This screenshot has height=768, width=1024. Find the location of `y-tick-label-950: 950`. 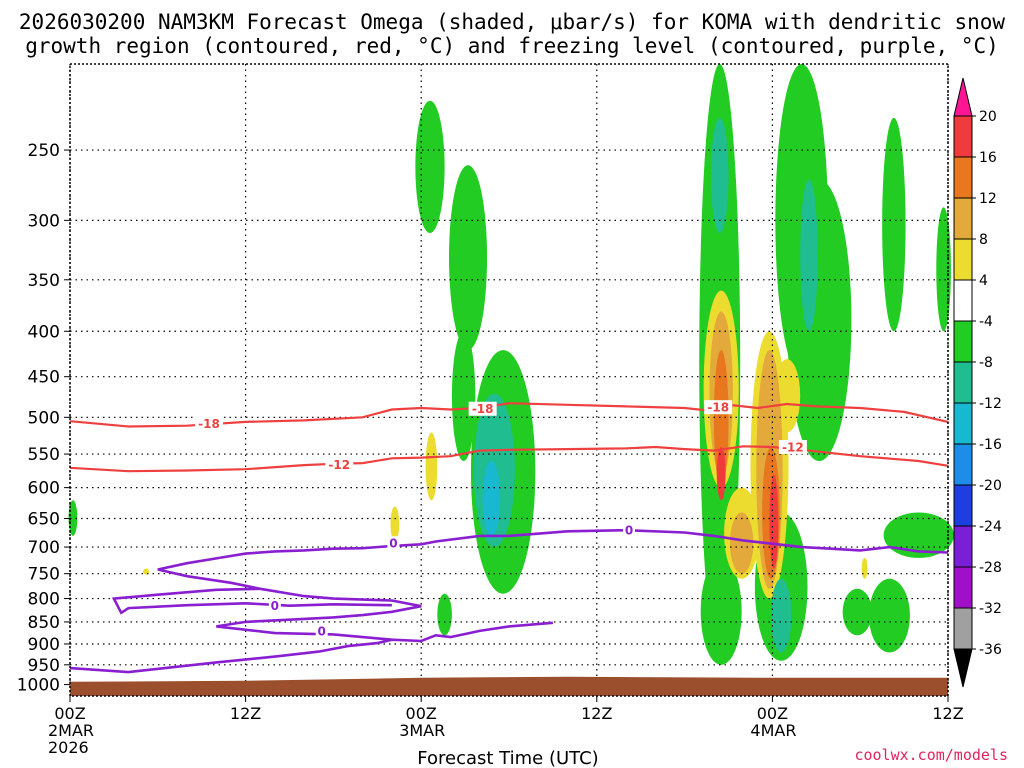

y-tick-label-950: 950 is located at coordinates (44, 666).